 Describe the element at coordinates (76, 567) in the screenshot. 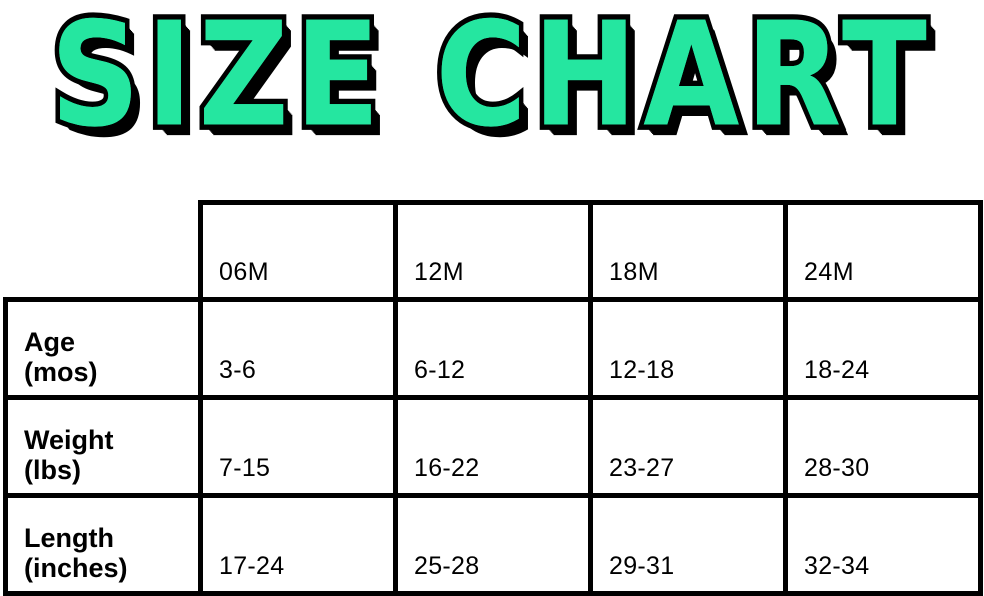

I see `row-label-length-line2: (inches)` at that location.